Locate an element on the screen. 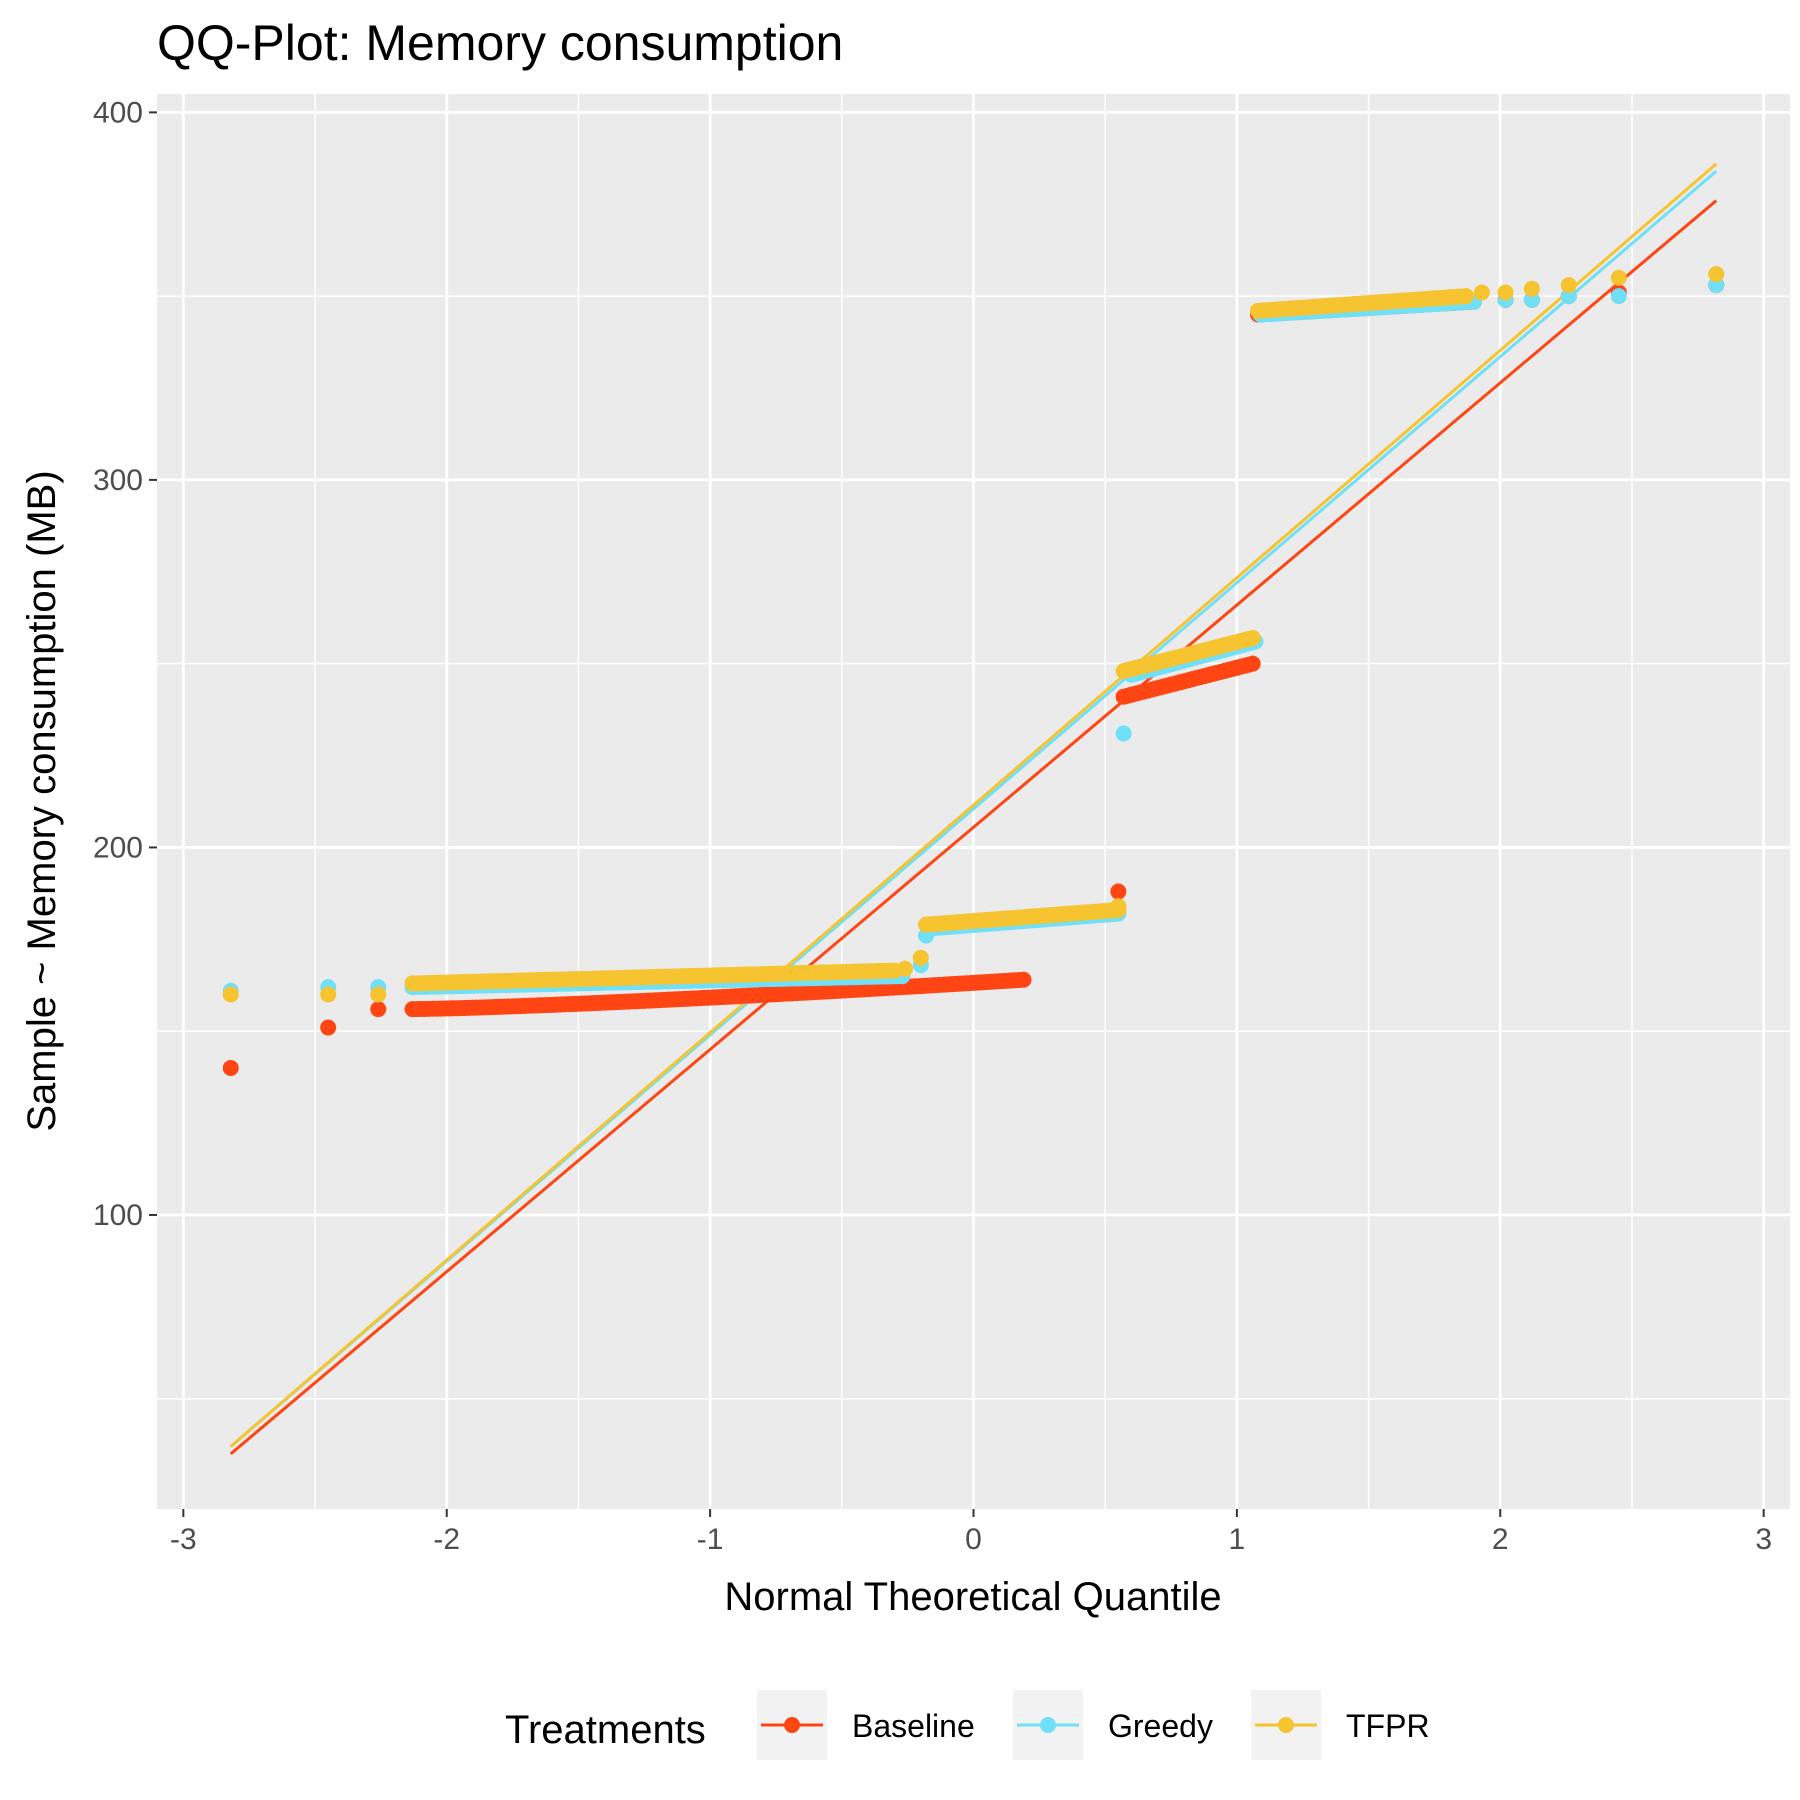  x-tick-label: -3 is located at coordinates (183, 1539).